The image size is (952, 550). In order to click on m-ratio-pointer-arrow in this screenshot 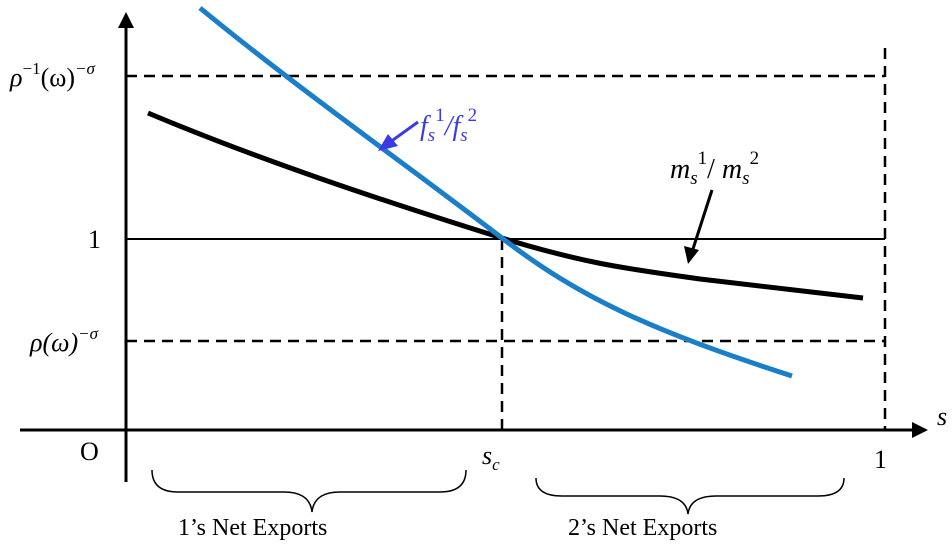, I will do `click(702, 221)`.